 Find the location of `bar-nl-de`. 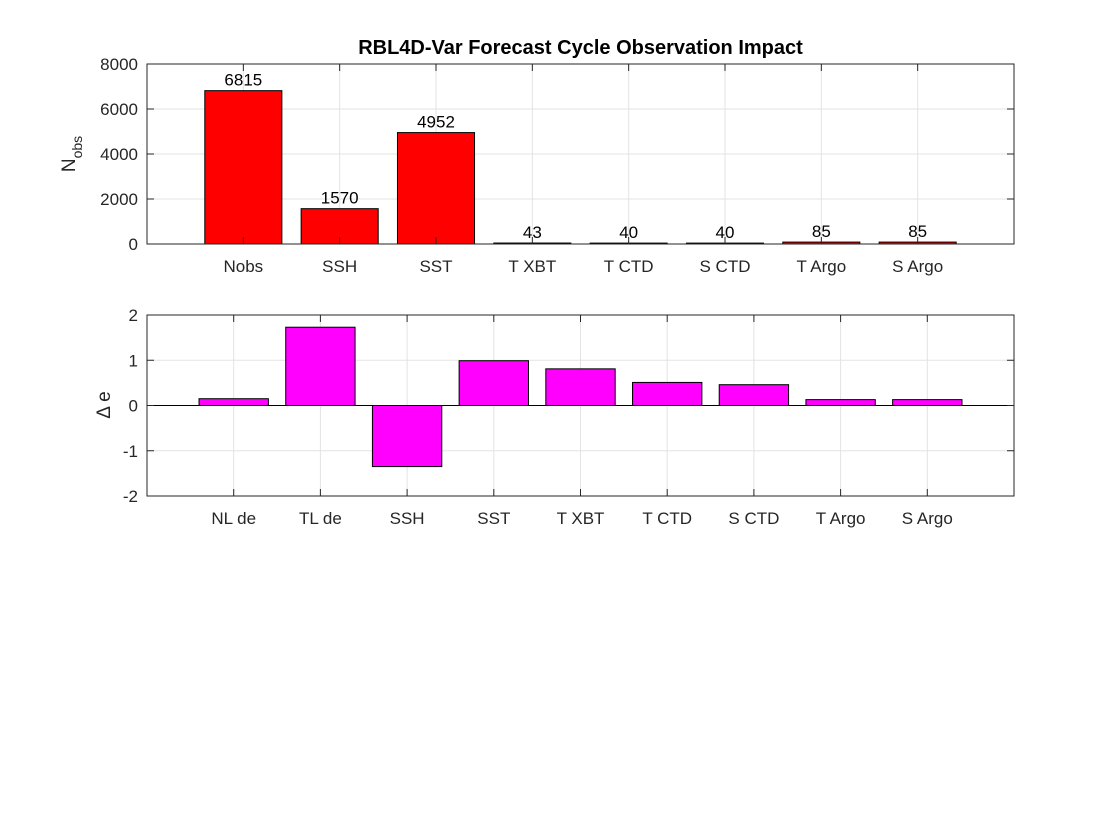

bar-nl-de is located at coordinates (233, 402).